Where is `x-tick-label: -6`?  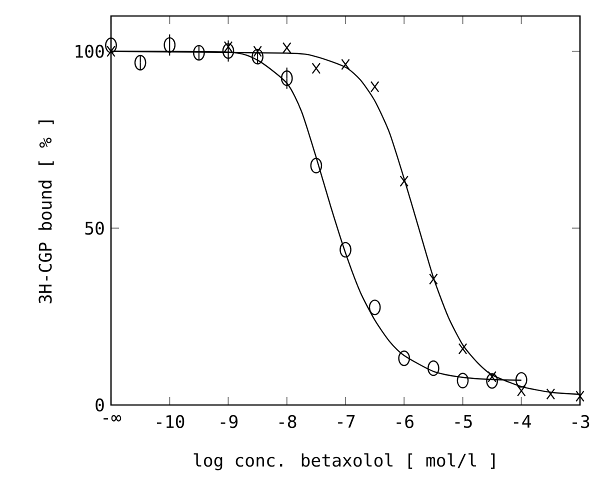
x-tick-label: -6 is located at coordinates (405, 421).